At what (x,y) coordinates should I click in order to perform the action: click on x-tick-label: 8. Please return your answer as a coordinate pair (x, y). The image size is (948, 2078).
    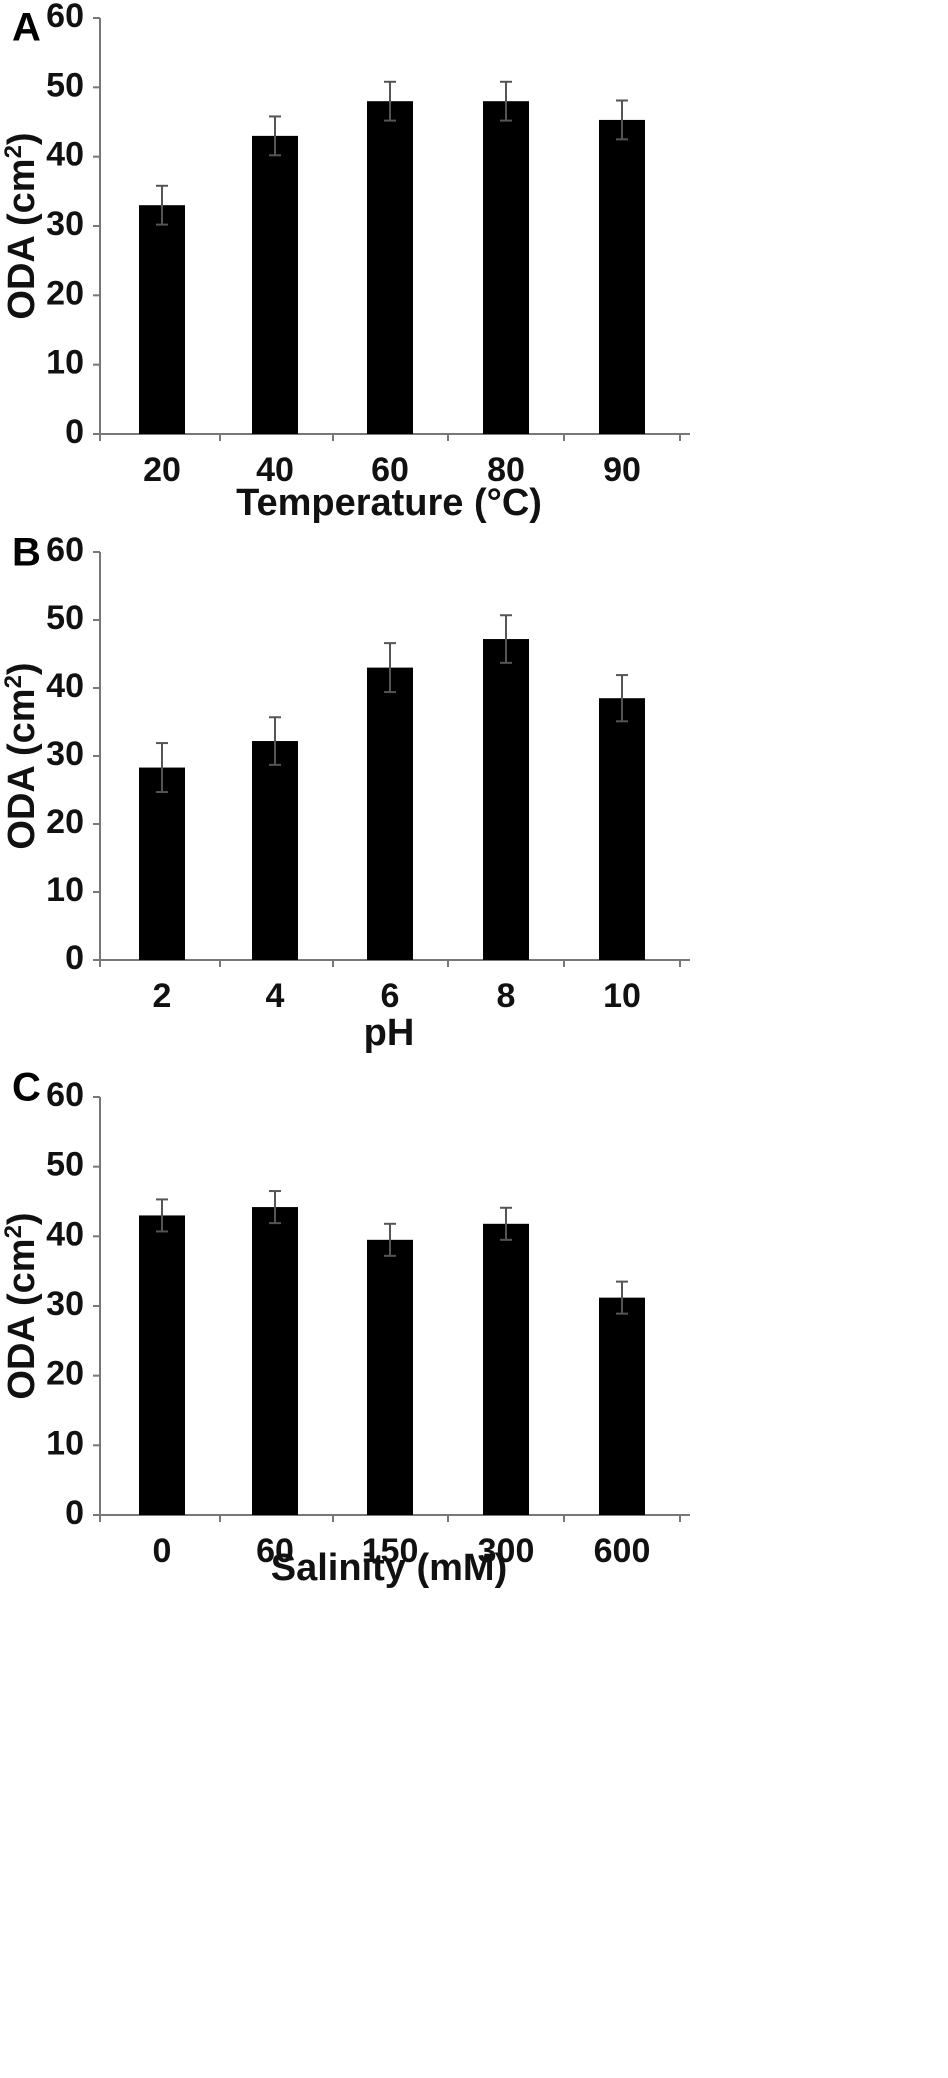
    Looking at the image, I should click on (506, 996).